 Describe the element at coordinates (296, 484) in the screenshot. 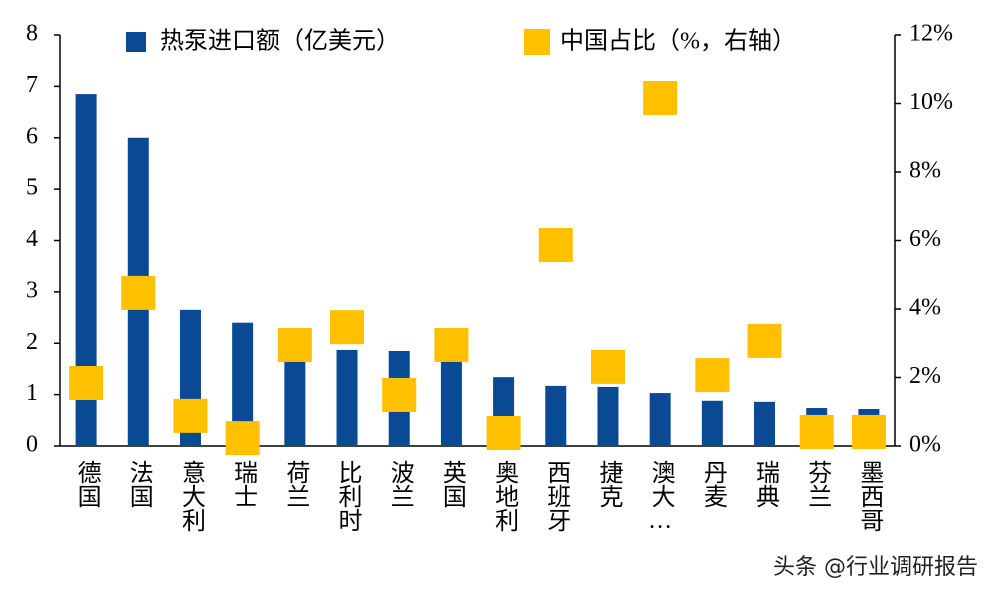

I see `x-tick-label: 荷兰` at that location.